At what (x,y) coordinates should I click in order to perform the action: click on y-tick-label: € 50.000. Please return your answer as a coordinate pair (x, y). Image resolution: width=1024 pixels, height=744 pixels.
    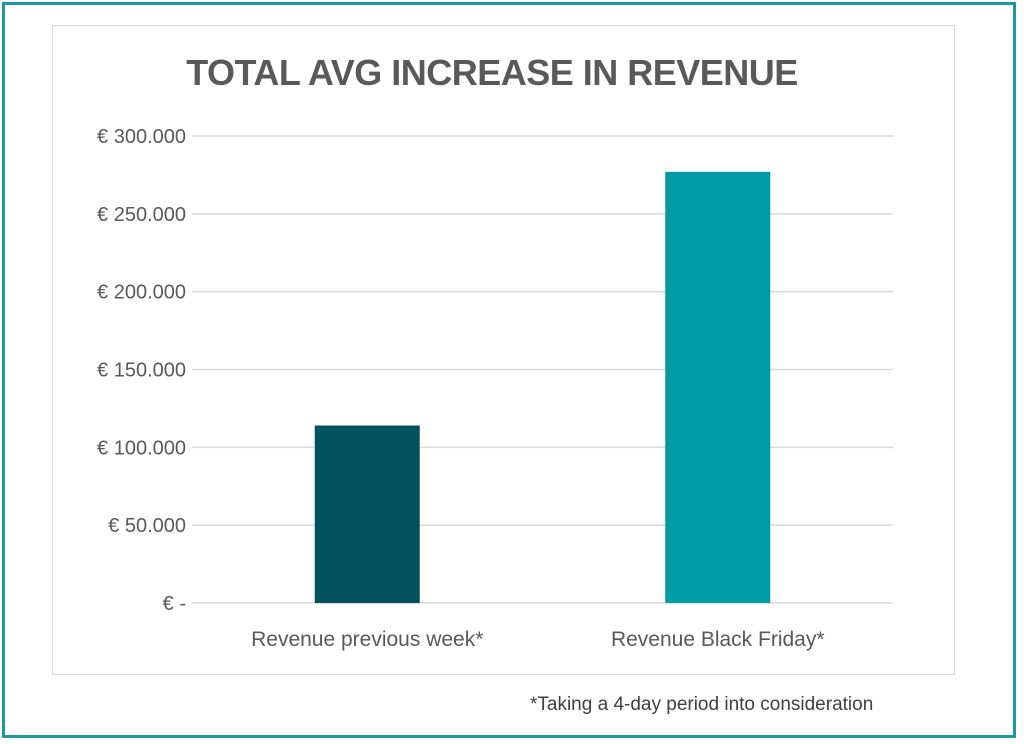
    Looking at the image, I should click on (147, 526).